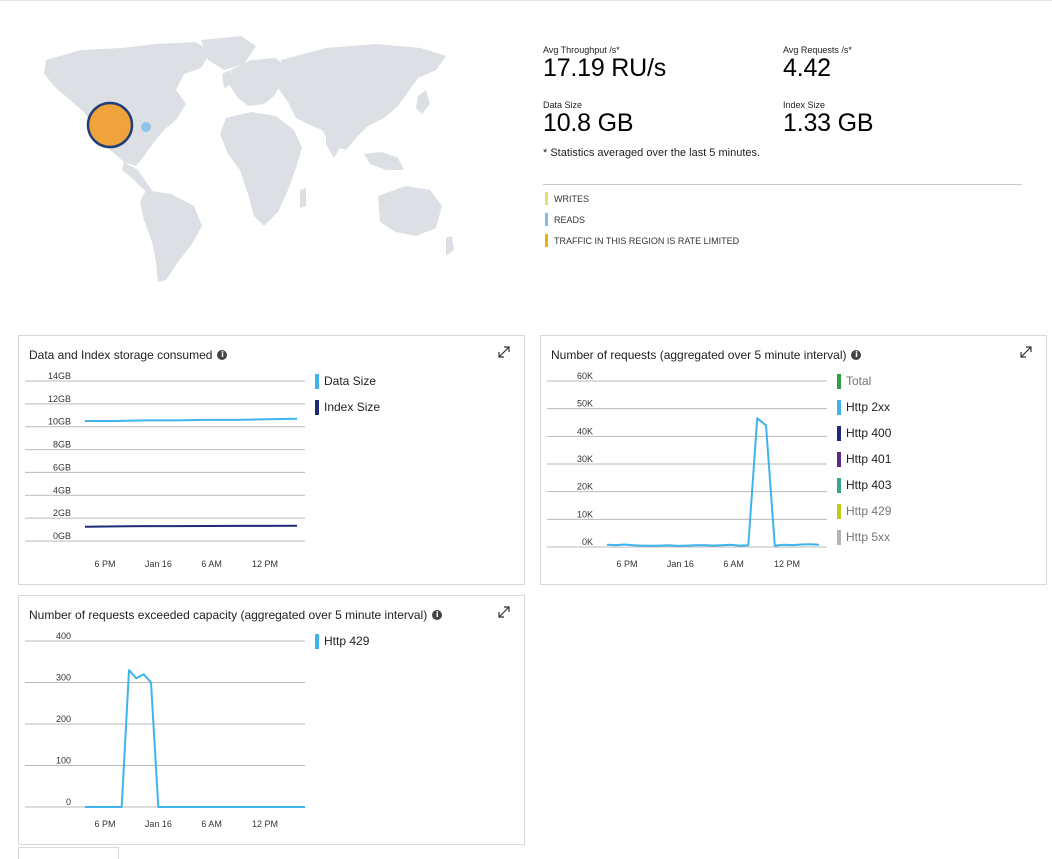  What do you see at coordinates (642, 198) in the screenshot?
I see `map-legend-item: WRITES` at bounding box center [642, 198].